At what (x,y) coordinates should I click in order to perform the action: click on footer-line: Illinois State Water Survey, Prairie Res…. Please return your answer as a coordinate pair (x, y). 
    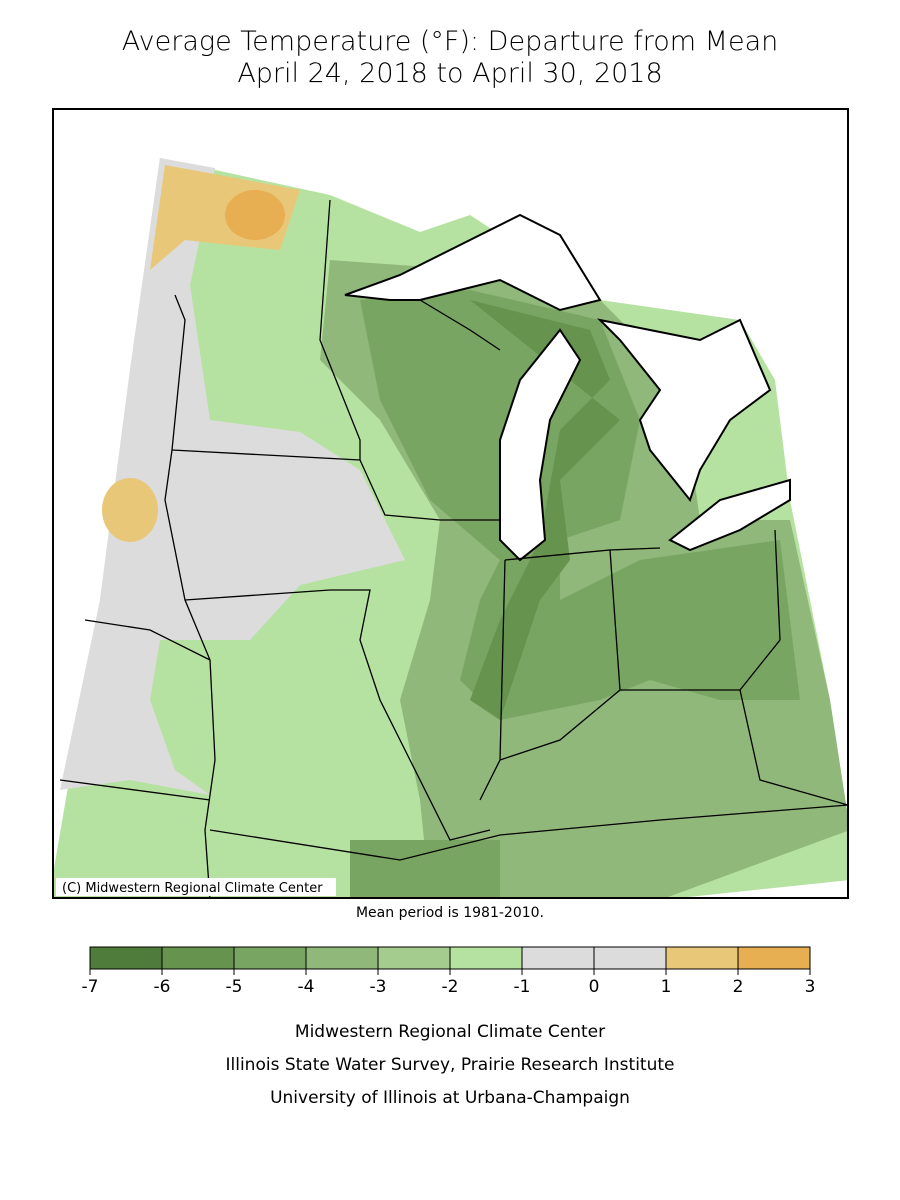
    Looking at the image, I should click on (450, 1065).